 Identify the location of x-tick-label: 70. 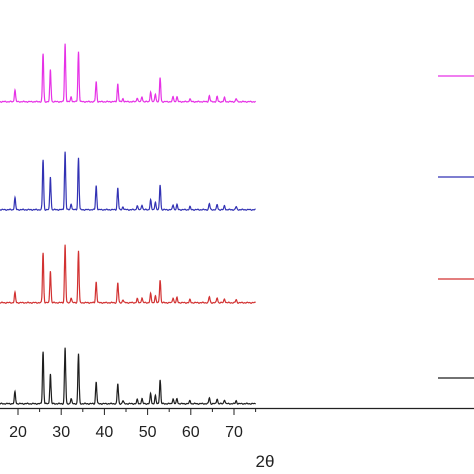
(234, 432).